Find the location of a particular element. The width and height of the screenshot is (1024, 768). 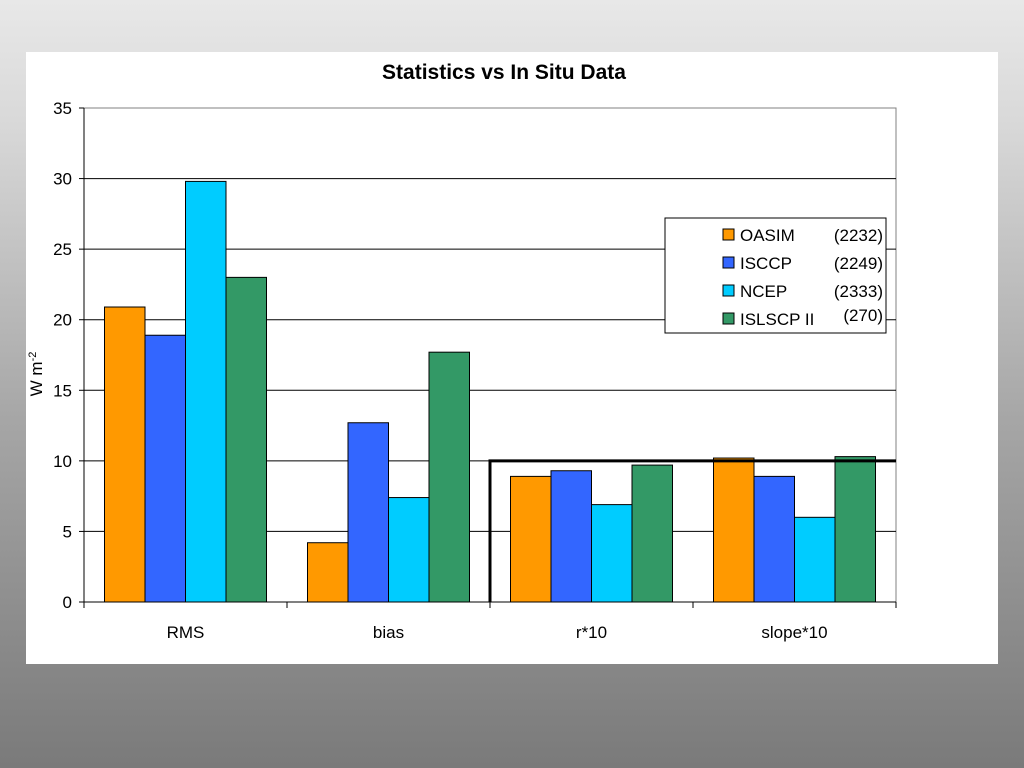

y-tick-label: 30 is located at coordinates (62, 179).